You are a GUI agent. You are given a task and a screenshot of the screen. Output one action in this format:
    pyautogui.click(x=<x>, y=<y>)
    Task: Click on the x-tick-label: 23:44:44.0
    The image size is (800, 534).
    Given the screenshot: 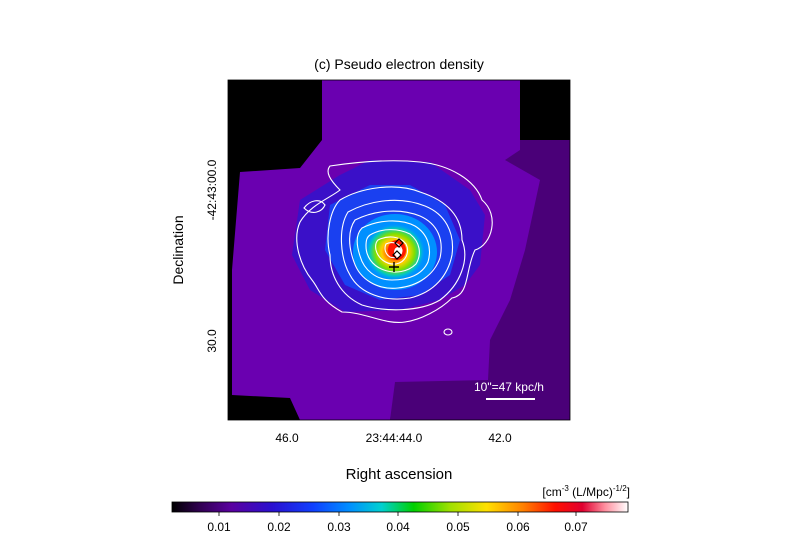 What is the action you would take?
    pyautogui.click(x=394, y=438)
    